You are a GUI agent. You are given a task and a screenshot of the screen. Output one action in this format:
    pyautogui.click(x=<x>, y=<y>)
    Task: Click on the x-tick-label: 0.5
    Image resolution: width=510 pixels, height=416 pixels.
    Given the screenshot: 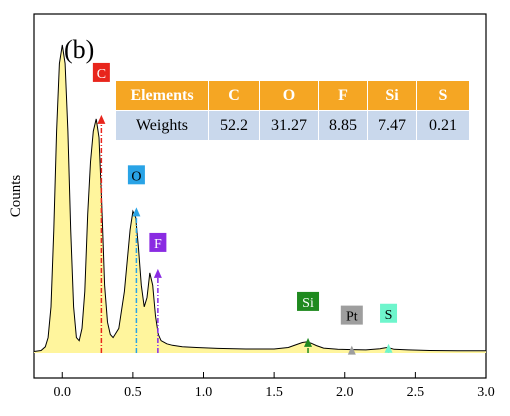 What is the action you would take?
    pyautogui.click(x=133, y=392)
    